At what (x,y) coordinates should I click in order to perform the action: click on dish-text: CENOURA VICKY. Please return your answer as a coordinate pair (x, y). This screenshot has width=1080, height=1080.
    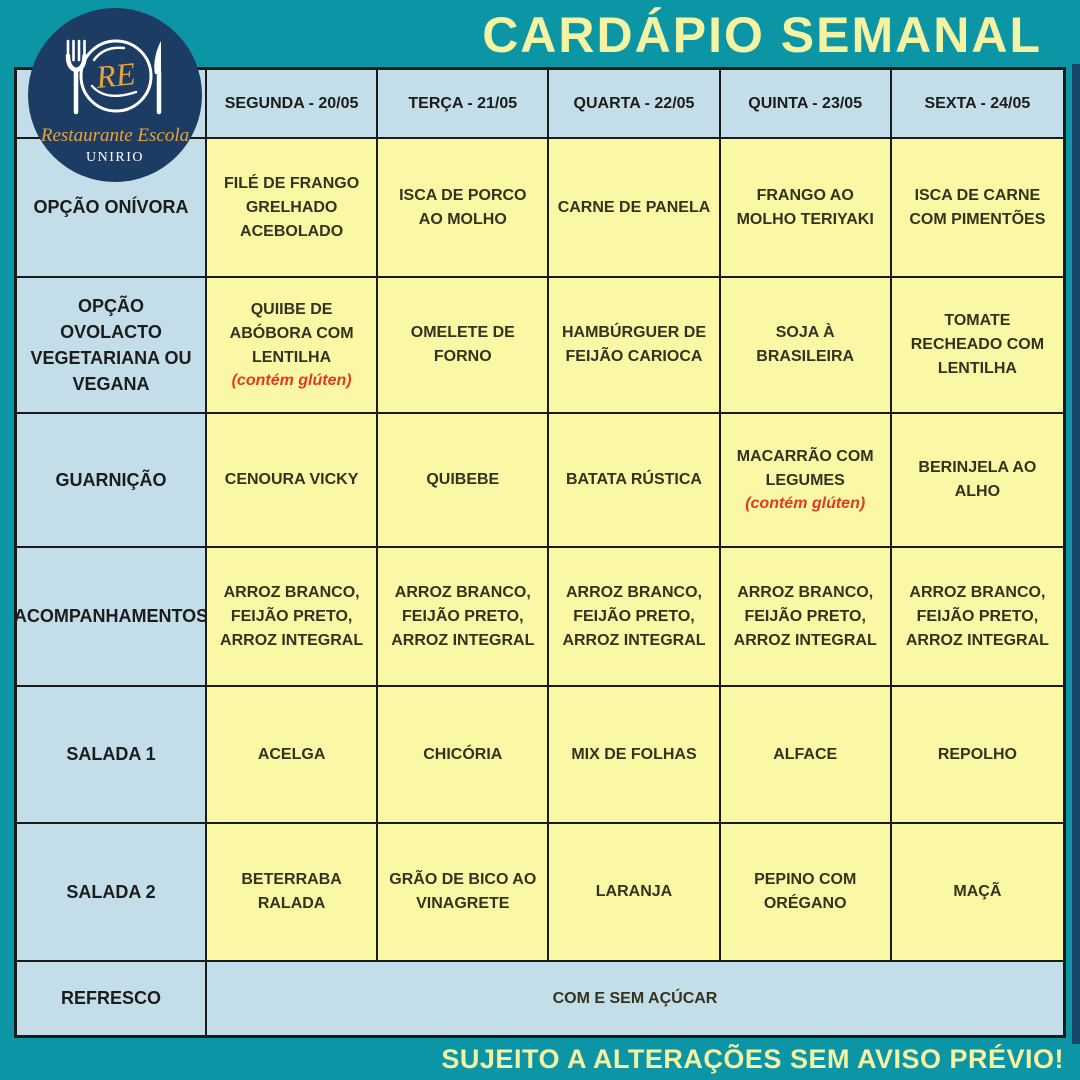
    Looking at the image, I should click on (291, 479).